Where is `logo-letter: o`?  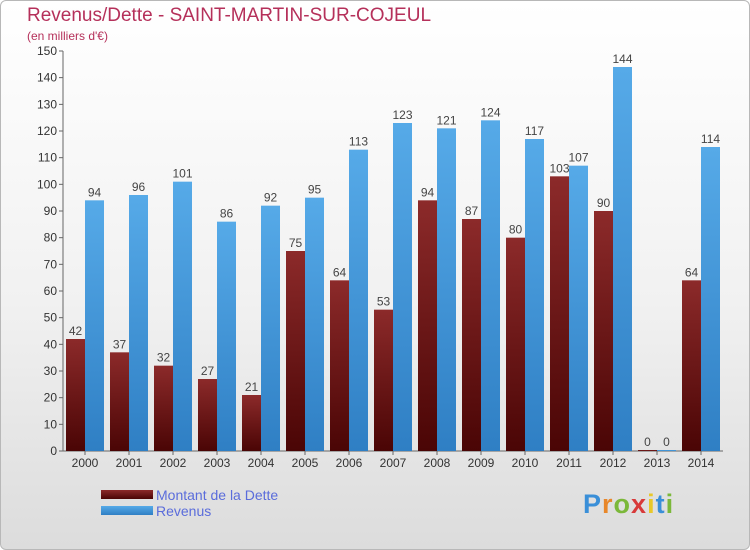 logo-letter: o is located at coordinates (622, 504).